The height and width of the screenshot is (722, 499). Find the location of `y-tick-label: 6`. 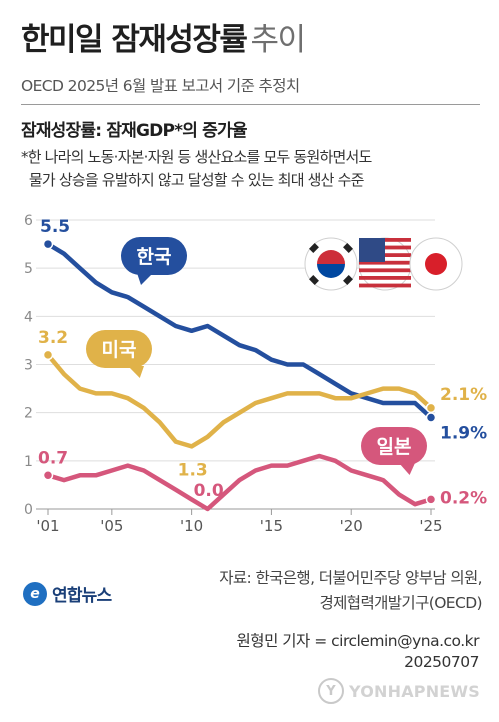

y-tick-label: 6 is located at coordinates (28, 221).